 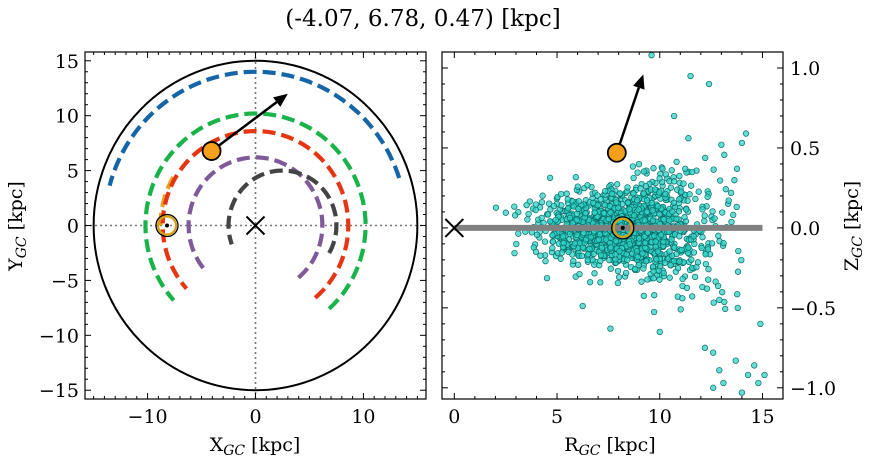 I want to click on right-xtick-label: 0, so click(x=454, y=417).